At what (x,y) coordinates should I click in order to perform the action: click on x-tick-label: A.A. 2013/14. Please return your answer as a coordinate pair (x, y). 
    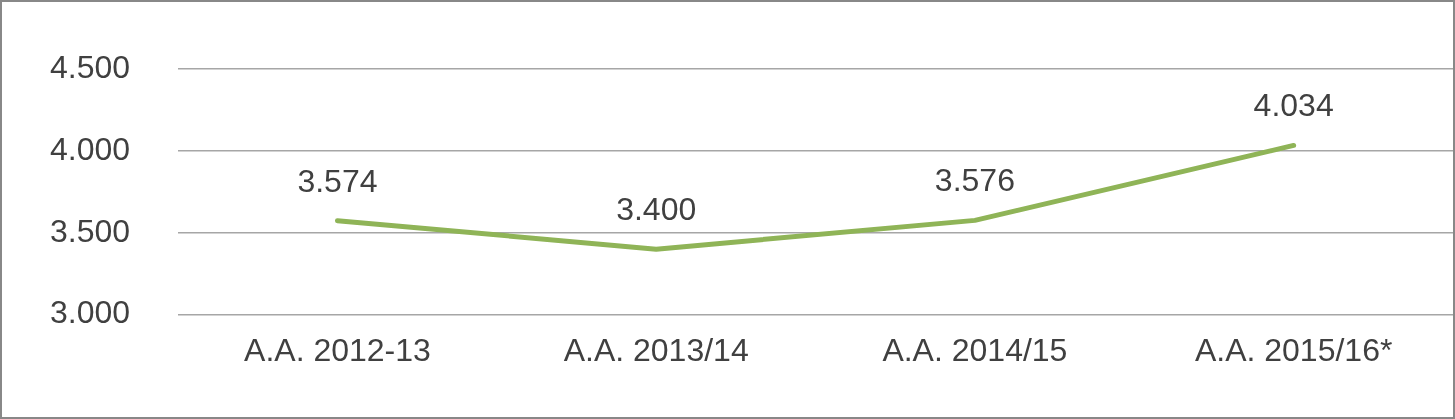
    Looking at the image, I should click on (656, 349).